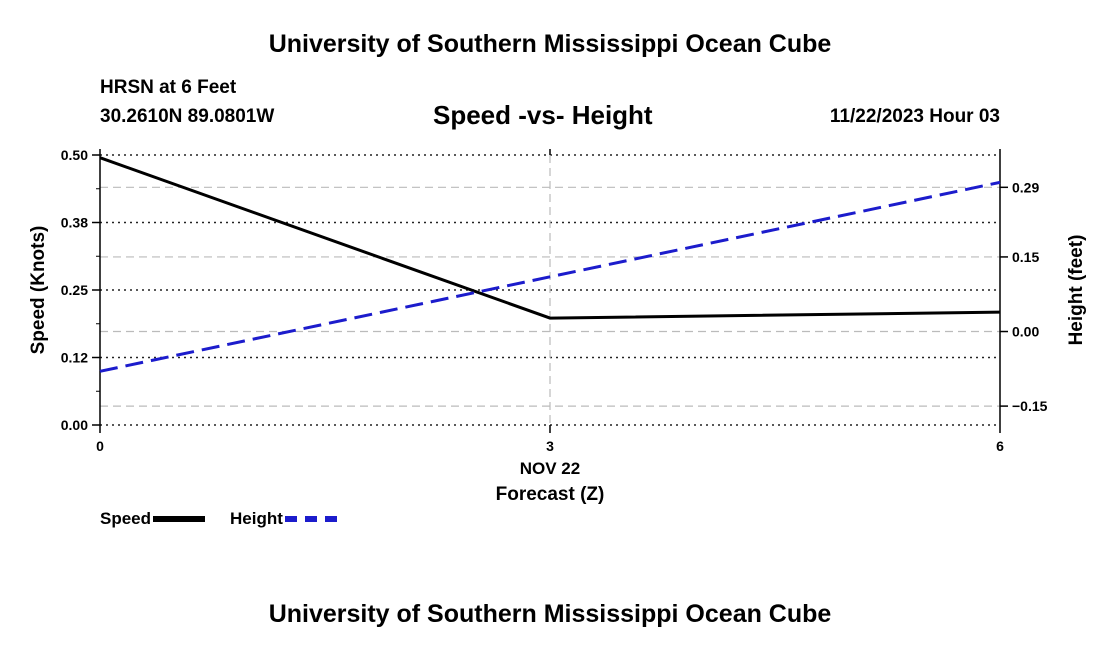  What do you see at coordinates (543, 115) in the screenshot?
I see `chart-title: Speed -vs- Height` at bounding box center [543, 115].